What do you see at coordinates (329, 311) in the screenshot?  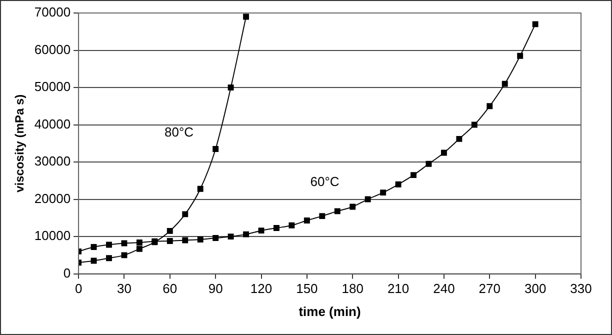 I see `x-axis-title: time (min)` at bounding box center [329, 311].